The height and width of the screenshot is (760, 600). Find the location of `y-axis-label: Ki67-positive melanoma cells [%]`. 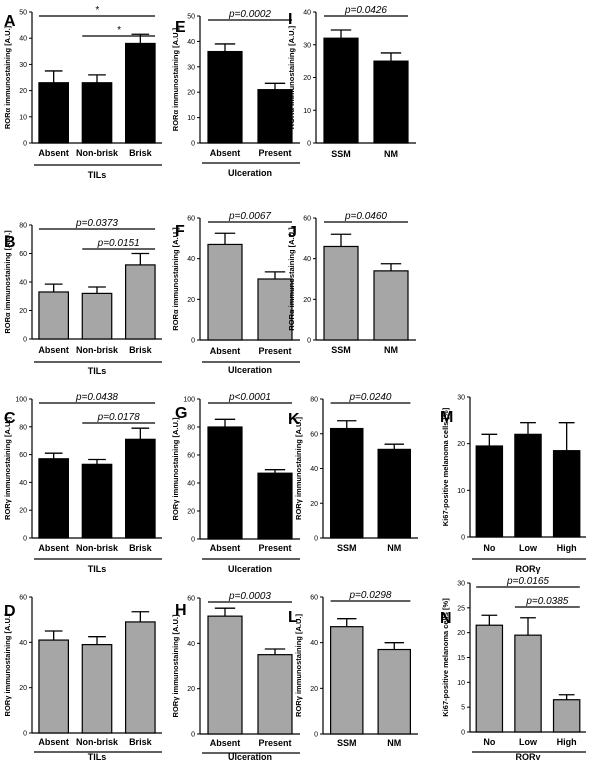

y-axis-label: Ki67-positive melanoma cells [%] is located at coordinates (445, 466).